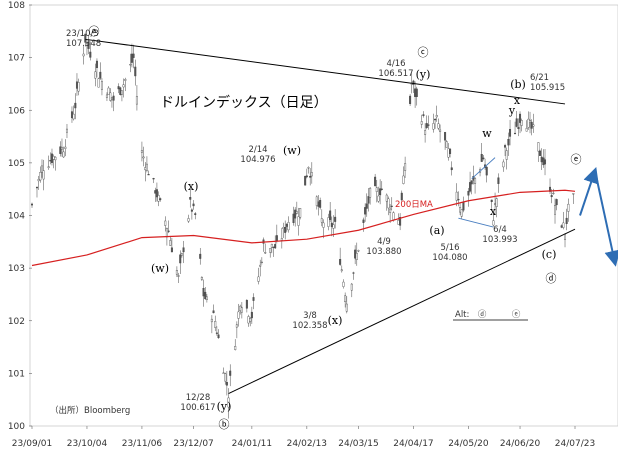  What do you see at coordinates (292, 150) in the screenshot?
I see `wave-label: (w)` at bounding box center [292, 150].